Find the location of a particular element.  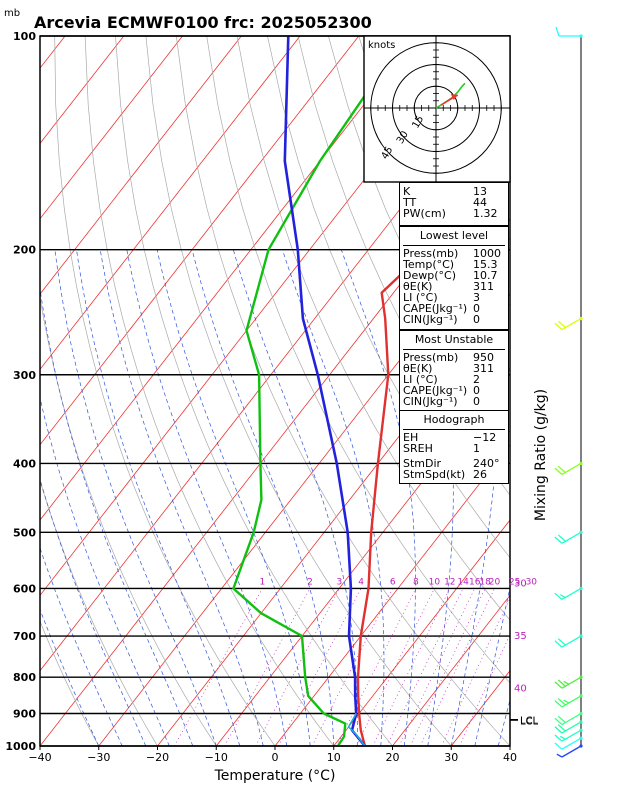

lowest-level-row: CIN(Jkg⁻¹) 0 is located at coordinates (454, 319).